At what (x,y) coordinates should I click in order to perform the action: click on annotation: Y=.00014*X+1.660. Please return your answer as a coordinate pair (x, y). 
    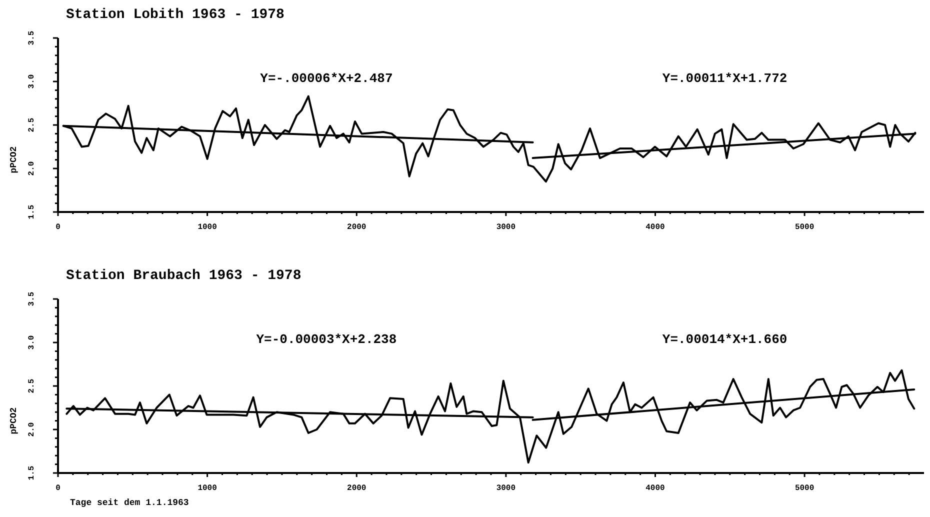
    Looking at the image, I should click on (725, 339).